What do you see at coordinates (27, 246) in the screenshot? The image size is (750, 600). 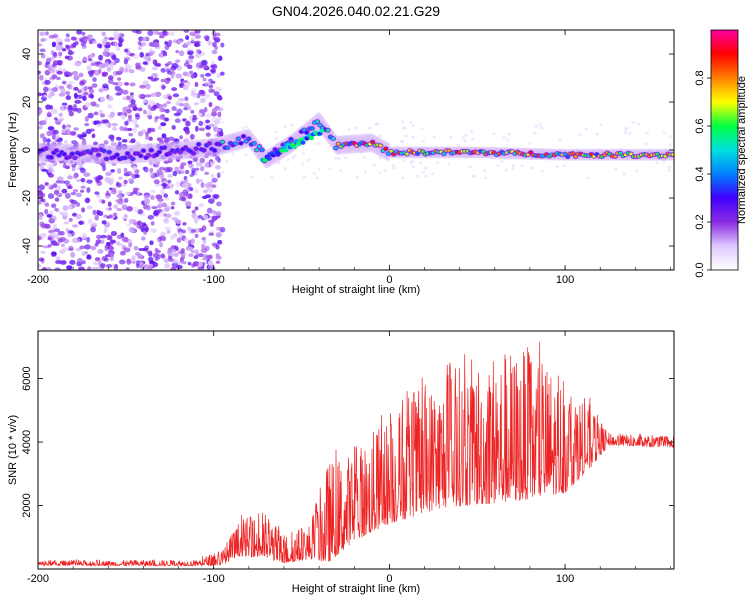 I see `heatmap-ytick-label: -40` at bounding box center [27, 246].